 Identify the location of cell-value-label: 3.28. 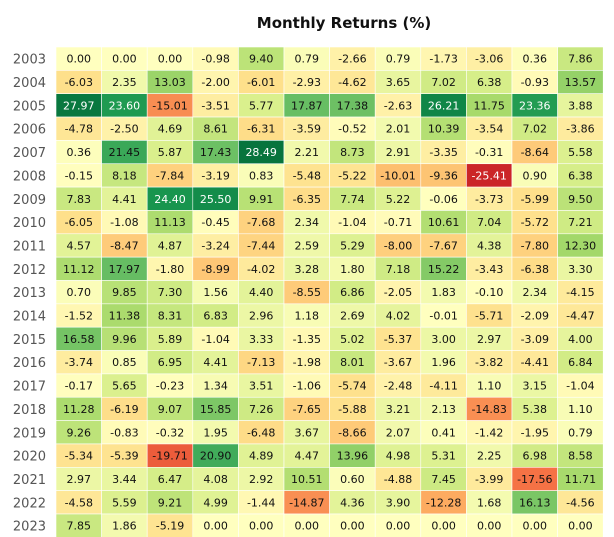
(307, 269).